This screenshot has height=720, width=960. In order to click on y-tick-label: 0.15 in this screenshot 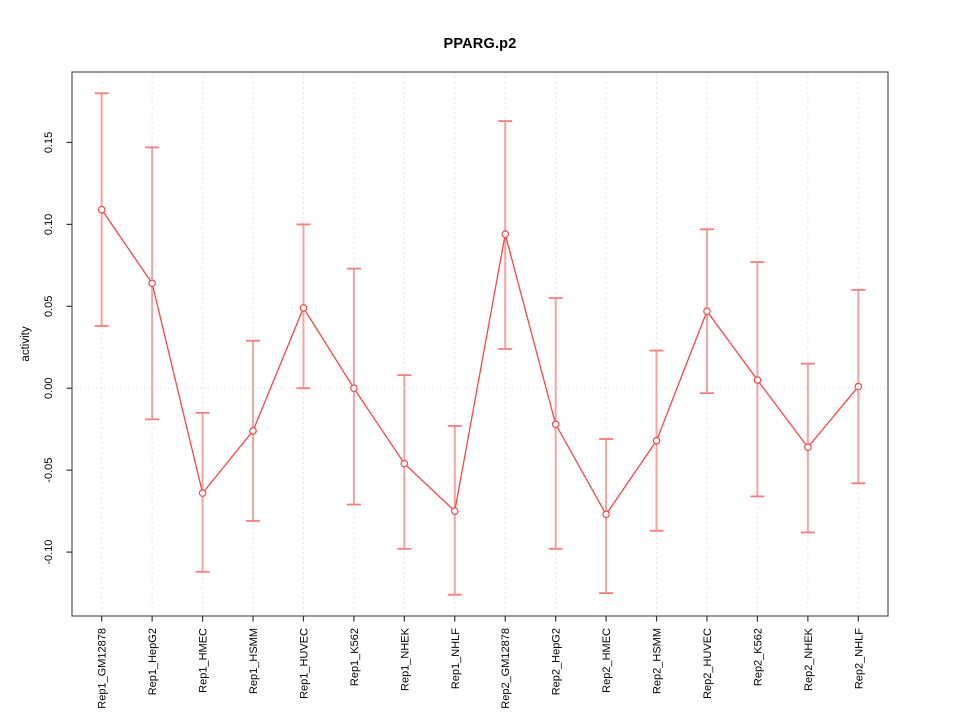, I will do `click(49, 142)`.